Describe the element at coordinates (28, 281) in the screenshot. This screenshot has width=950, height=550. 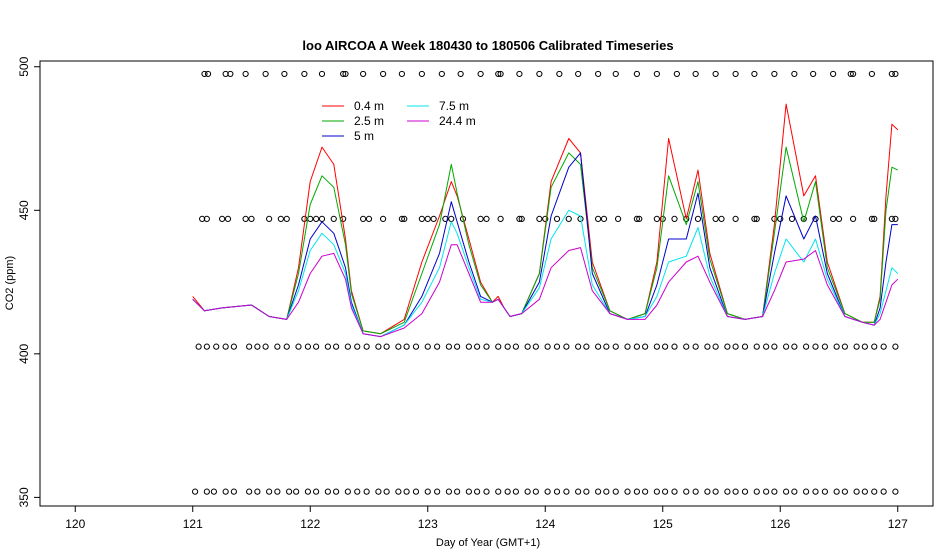
I see `y-axis: 350 400 450 500` at that location.